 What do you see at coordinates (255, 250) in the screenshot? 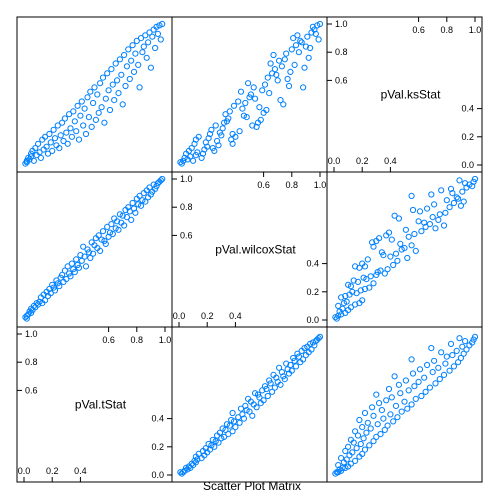
I see `diagonal-variable-label: pVal.wilcoxStat` at bounding box center [255, 250].